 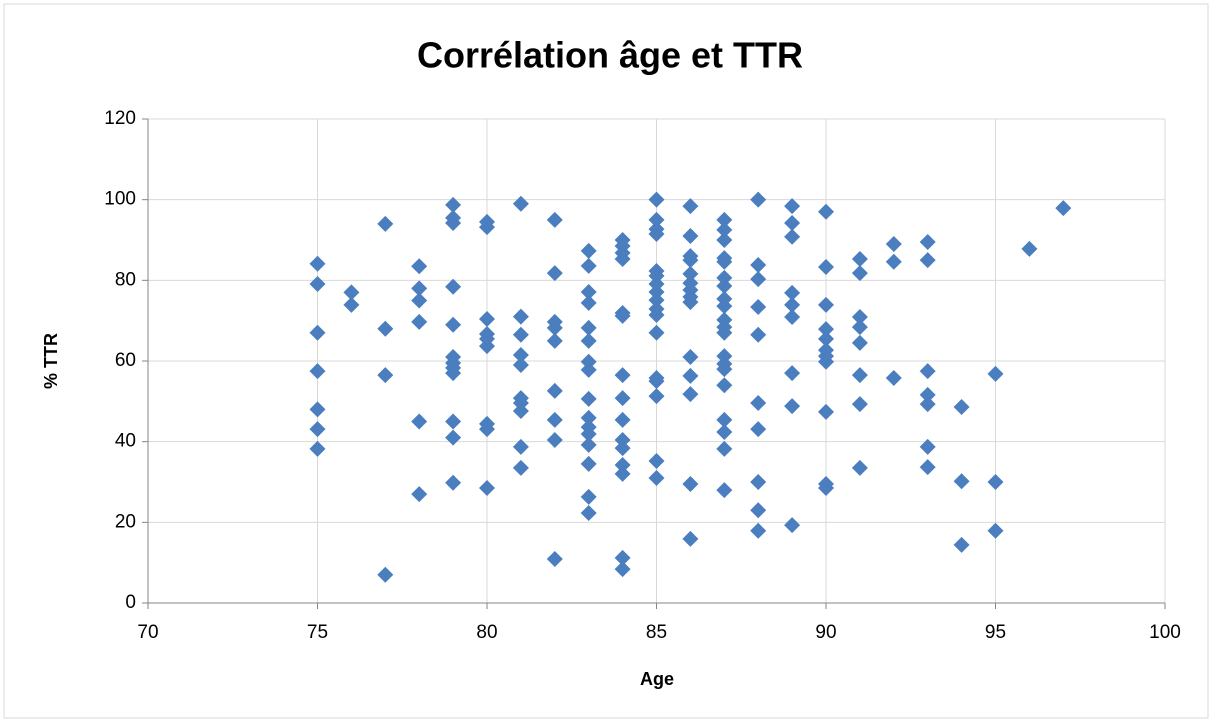 I want to click on y-tick-label: 40, so click(x=125, y=441).